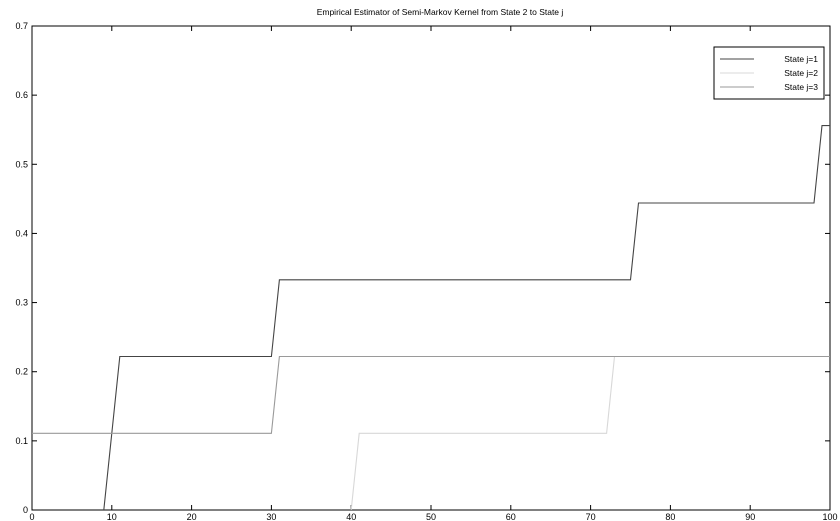 Image resolution: width=840 pixels, height=521 pixels. What do you see at coordinates (271, 516) in the screenshot?
I see `x-tick-label: 30` at bounding box center [271, 516].